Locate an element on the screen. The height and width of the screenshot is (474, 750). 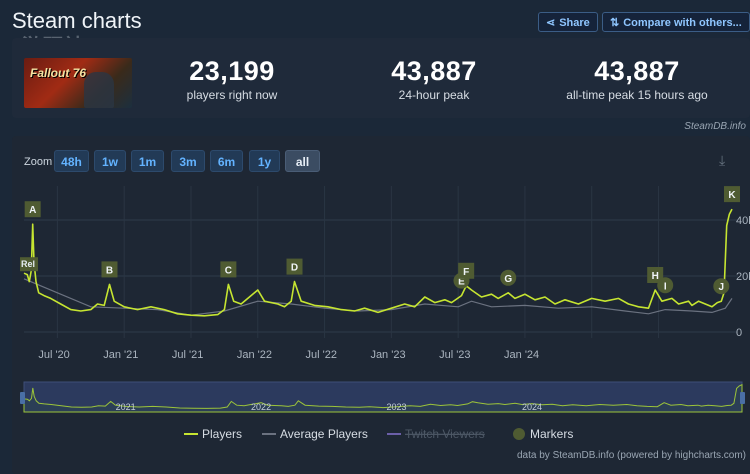
marker-label: H is located at coordinates (655, 276).